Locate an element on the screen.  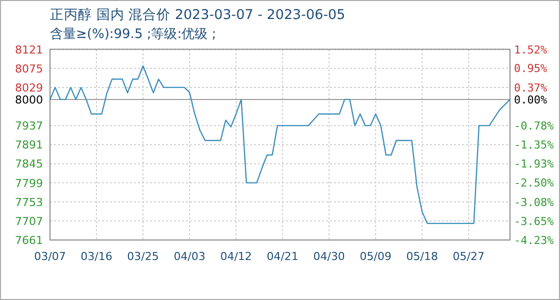
y2-tick-label: -0.78% is located at coordinates (534, 126).